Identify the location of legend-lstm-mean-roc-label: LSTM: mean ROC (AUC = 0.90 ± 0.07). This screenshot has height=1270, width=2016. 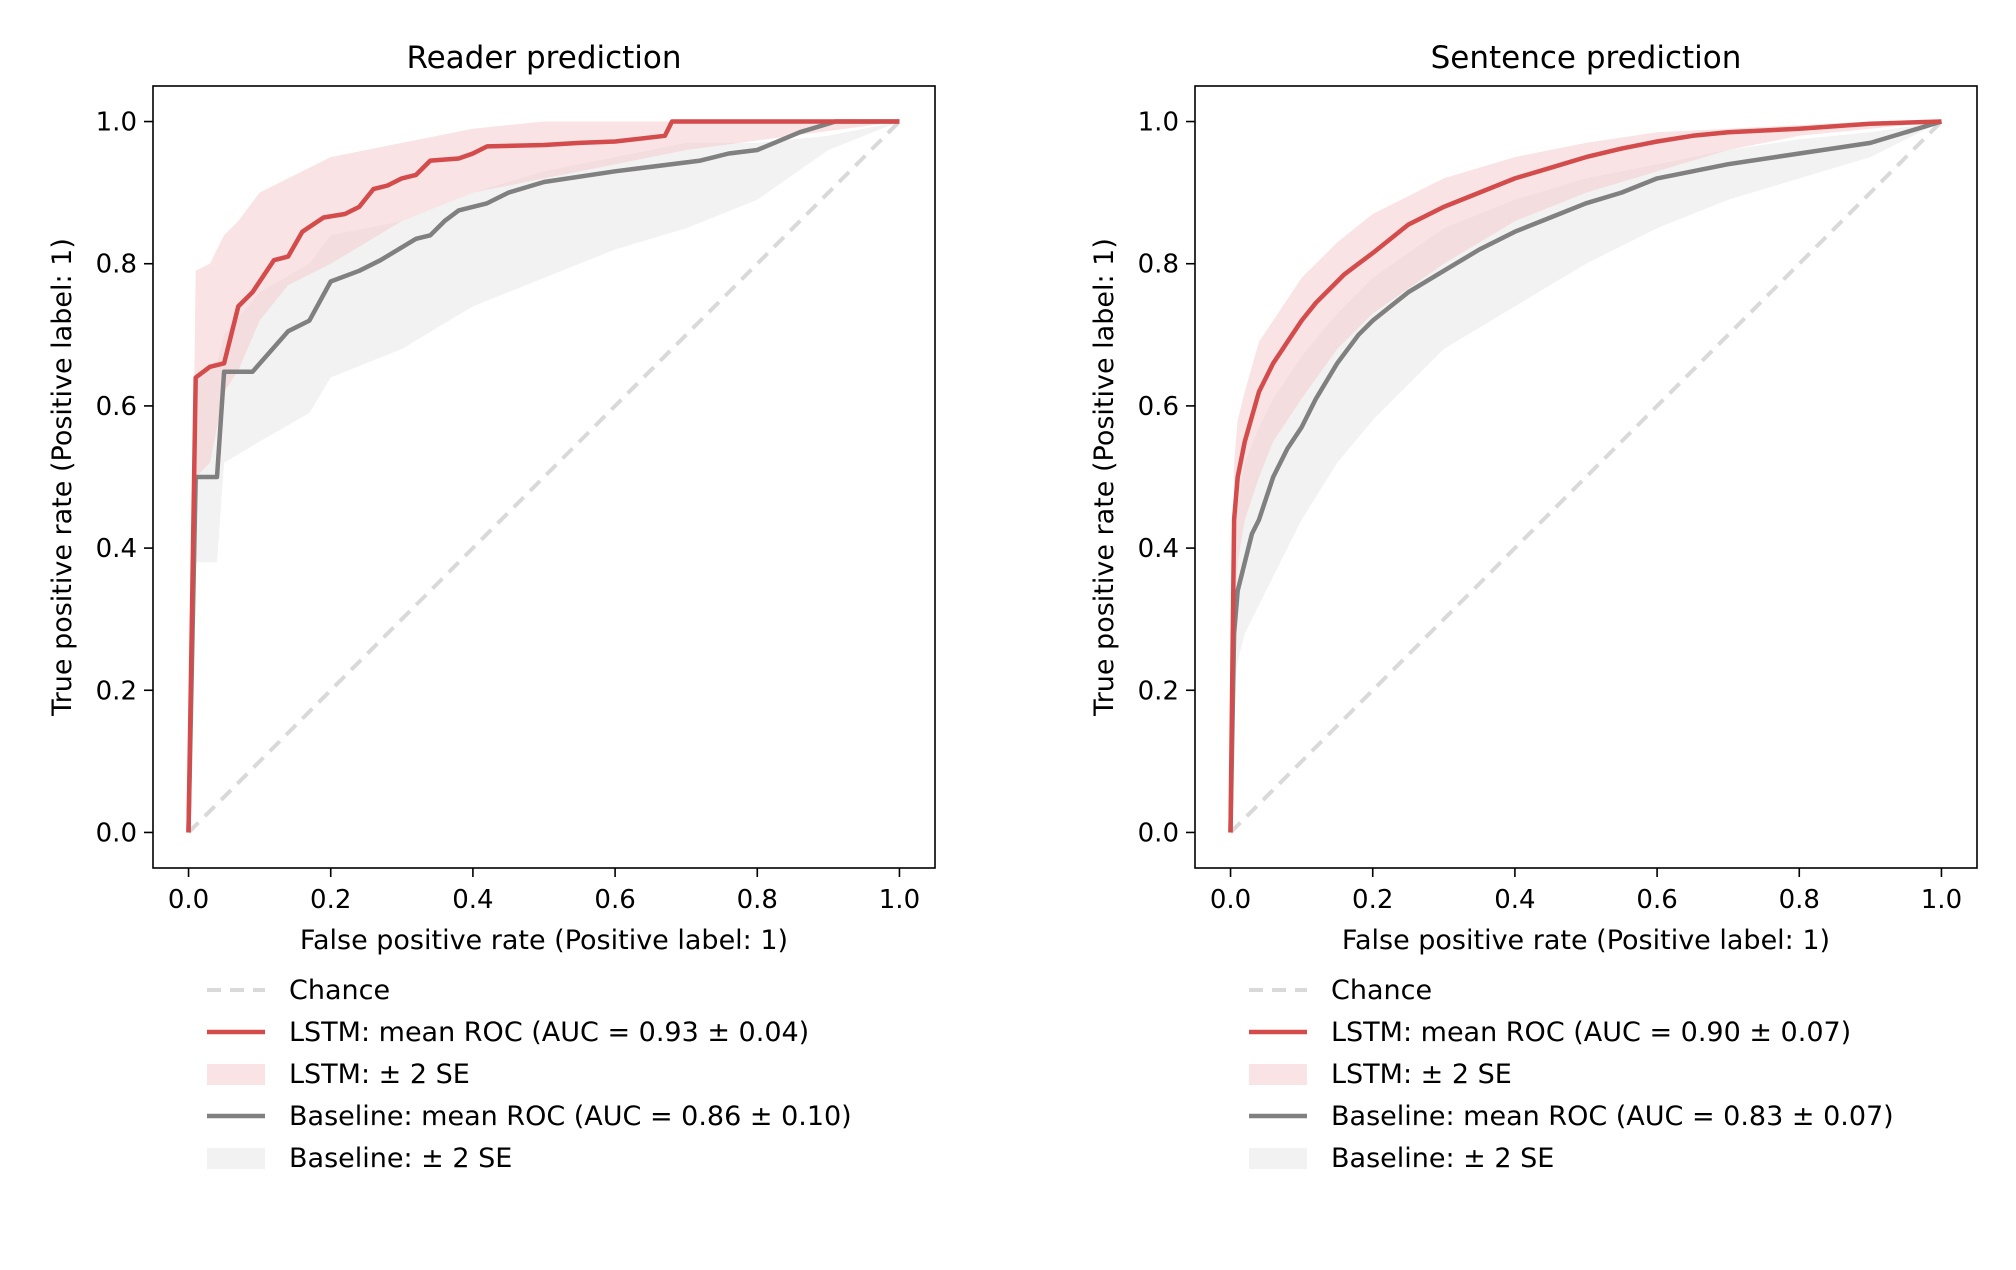
(1591, 1032).